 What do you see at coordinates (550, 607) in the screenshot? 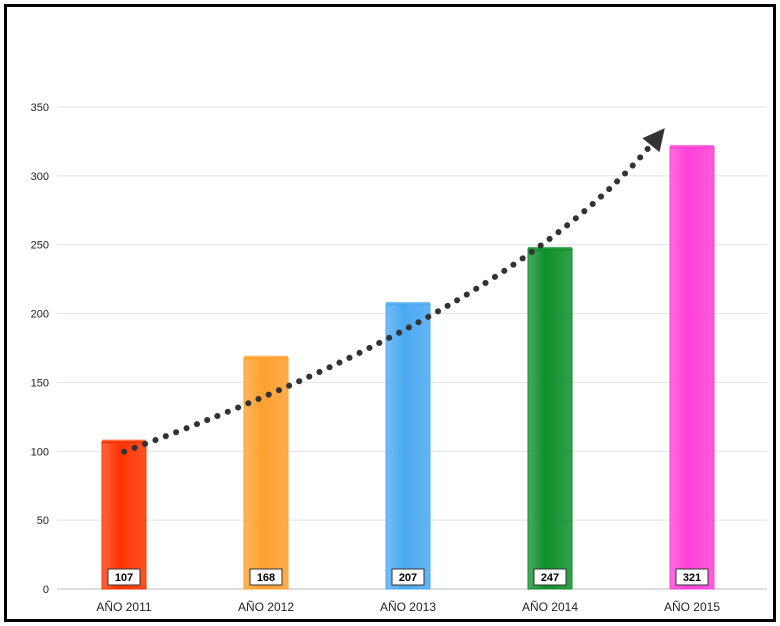
I see `x-category-label: AÑO 2014` at bounding box center [550, 607].